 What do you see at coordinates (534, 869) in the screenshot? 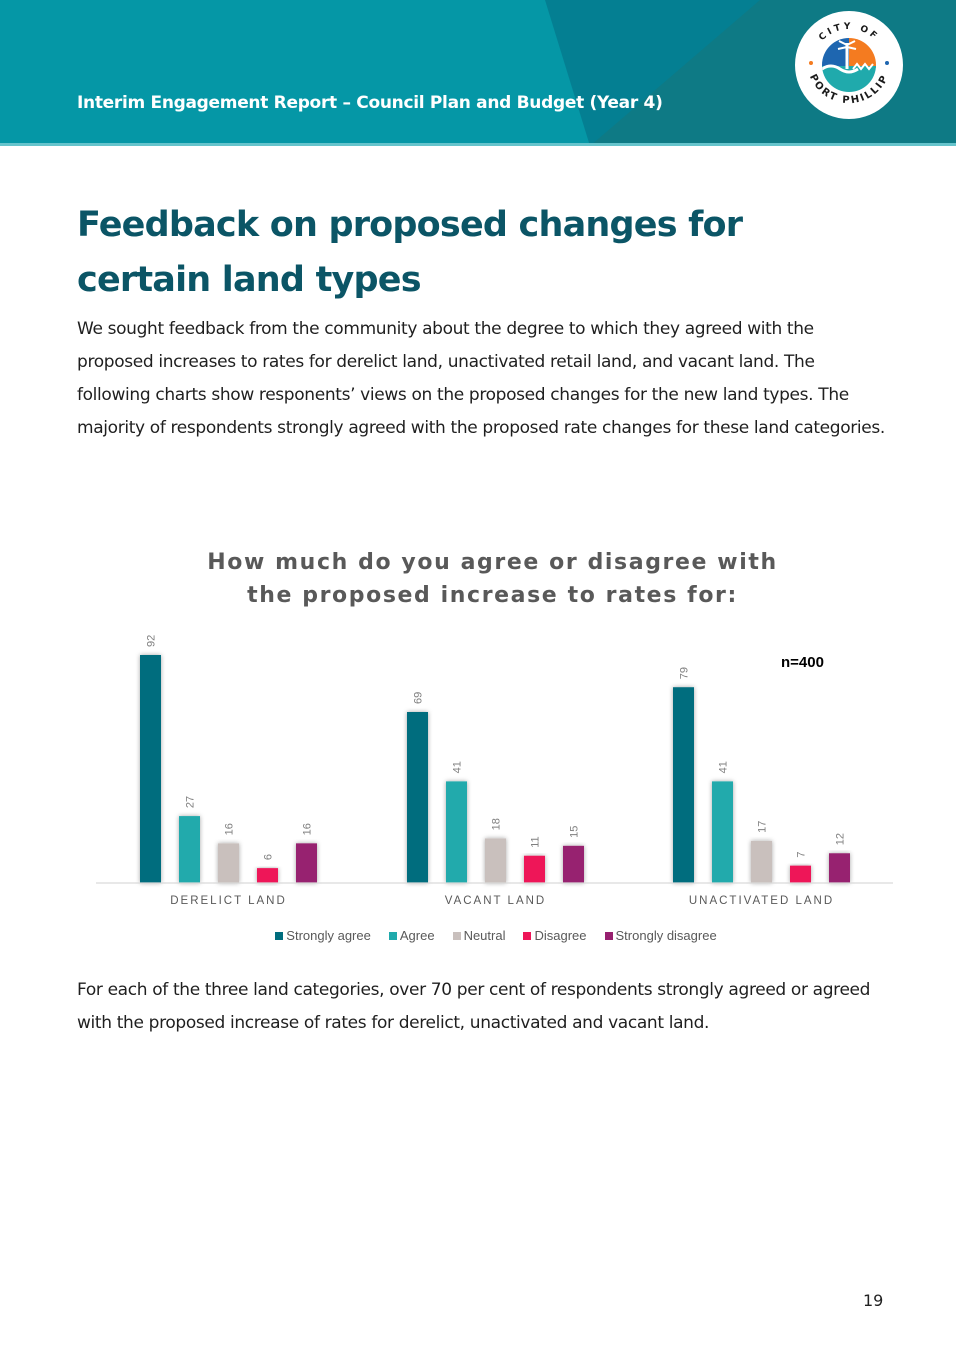
I see `bar-vacant-land-disagree` at bounding box center [534, 869].